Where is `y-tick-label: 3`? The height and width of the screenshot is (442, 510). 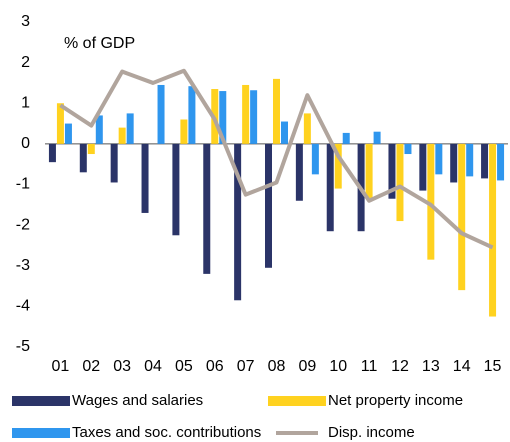 y-tick-label: 3 is located at coordinates (25, 21).